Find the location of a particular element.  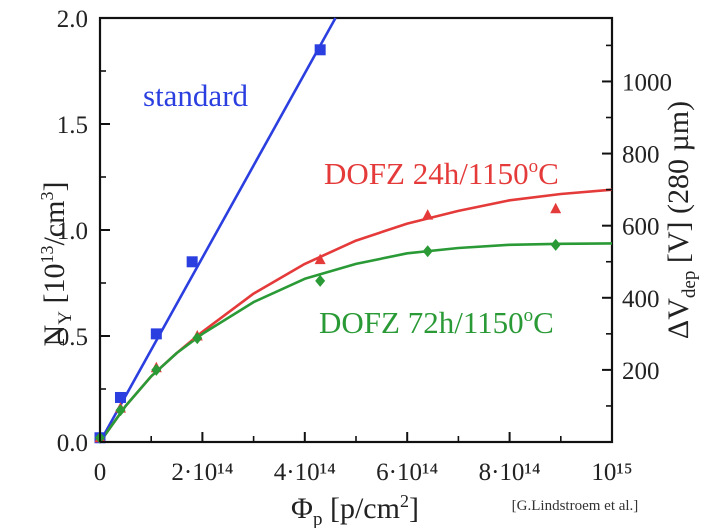

y-axis-right-title: ΔVdep [V] (280 µm) is located at coordinates (681, 220).